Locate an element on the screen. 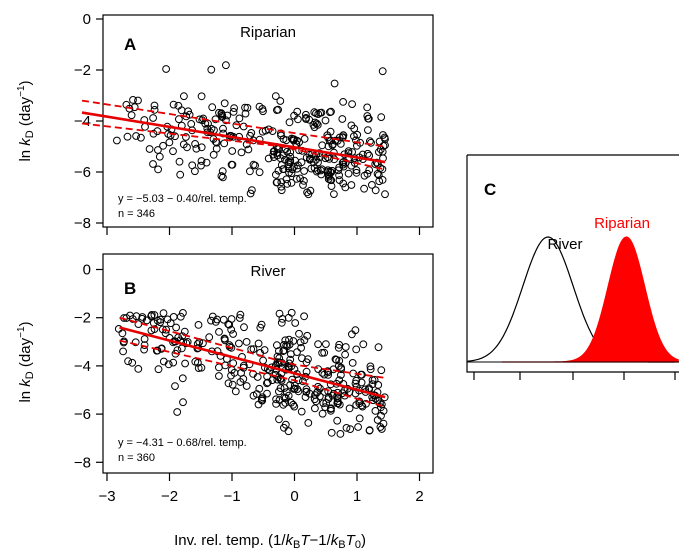 Image resolution: width=679 pixels, height=558 pixels. x-tick-label: −2 is located at coordinates (169, 496).